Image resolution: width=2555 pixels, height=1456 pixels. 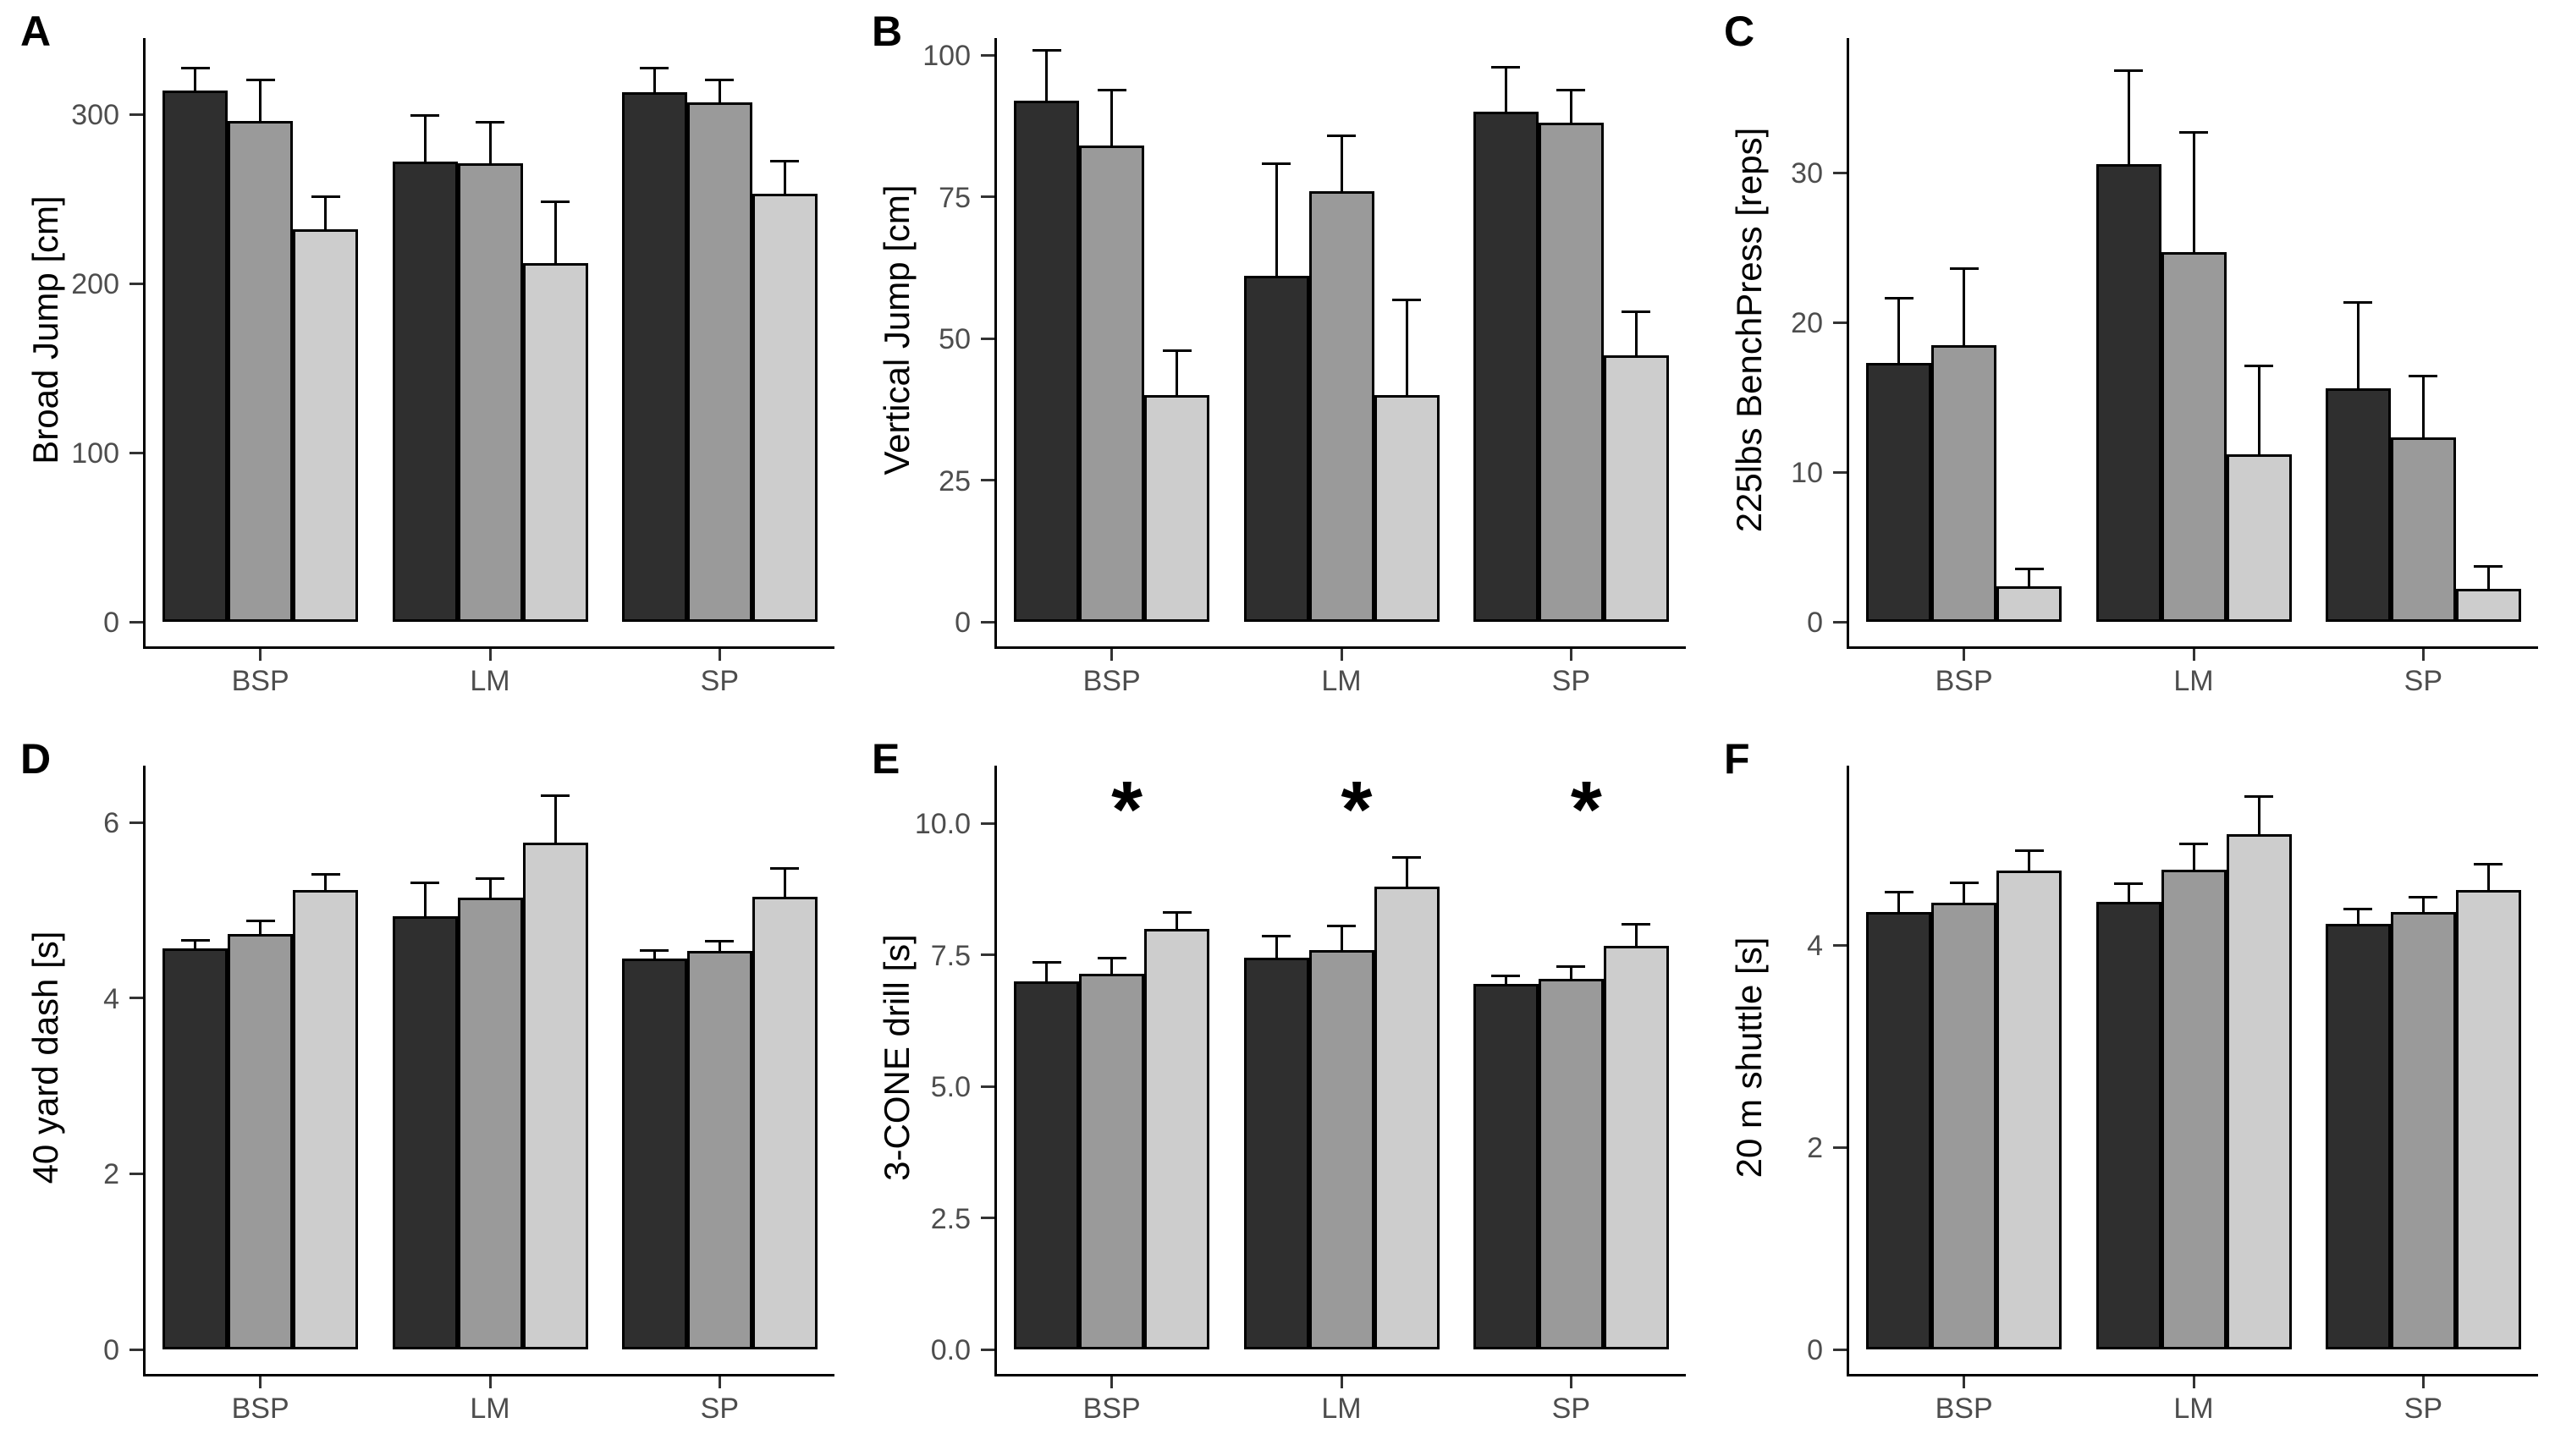 What do you see at coordinates (95, 115) in the screenshot?
I see `y-tick-label: 300` at bounding box center [95, 115].